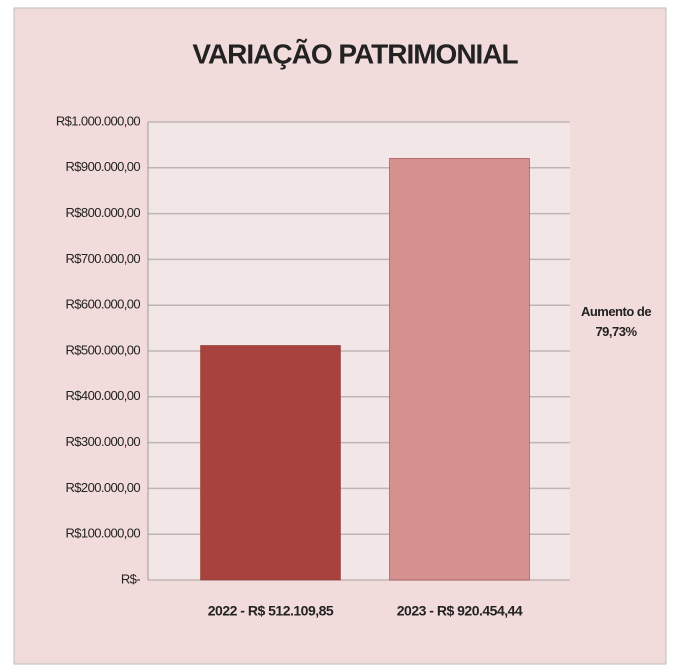 This screenshot has height=671, width=673. What do you see at coordinates (103, 166) in the screenshot?
I see `y-tick-label: R$900.000,00` at bounding box center [103, 166].